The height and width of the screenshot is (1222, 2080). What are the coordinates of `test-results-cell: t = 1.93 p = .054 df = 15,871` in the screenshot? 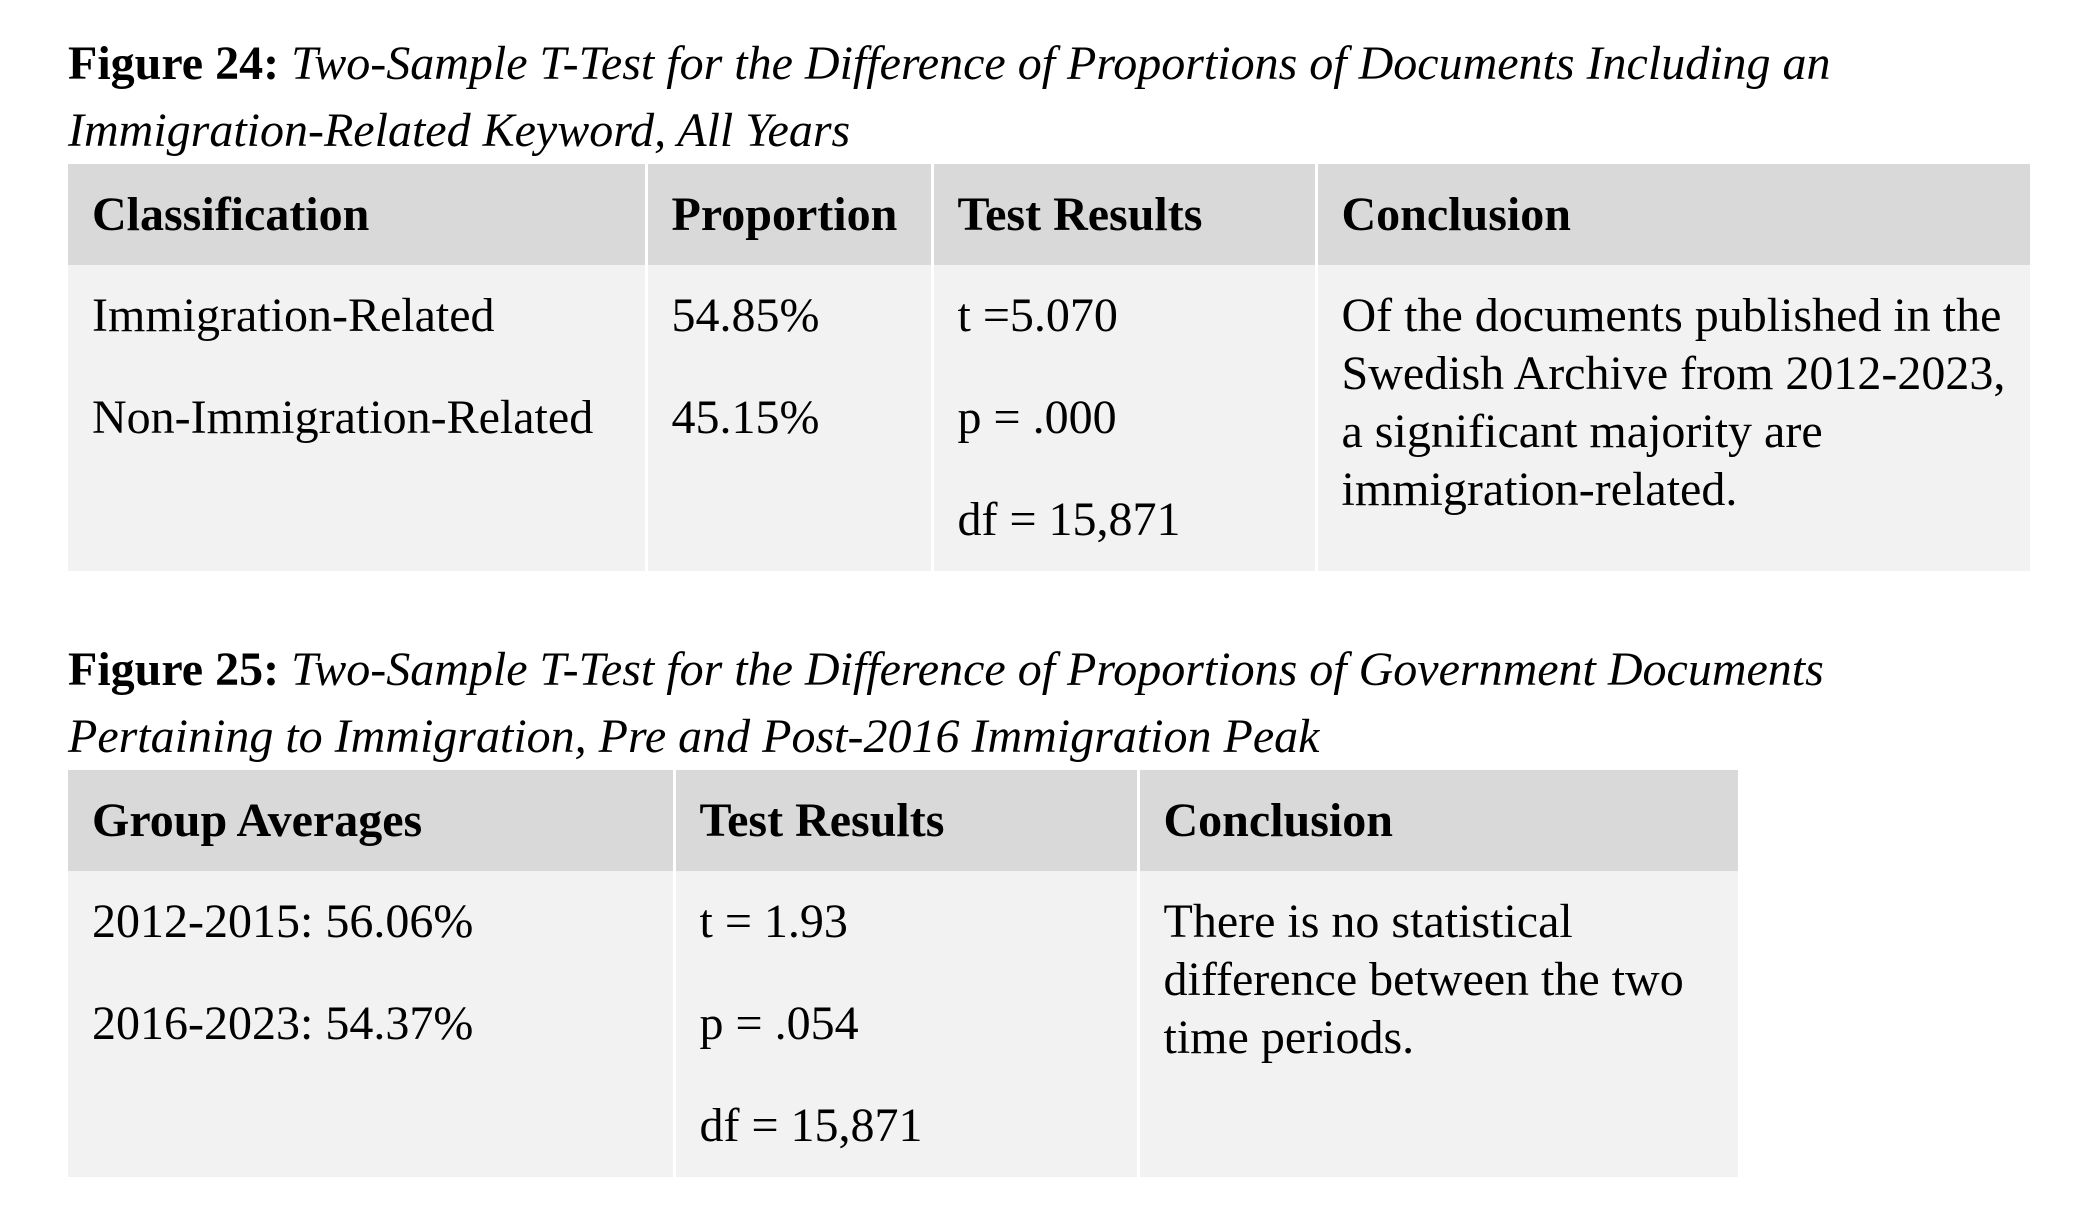 It's located at (907, 1024).